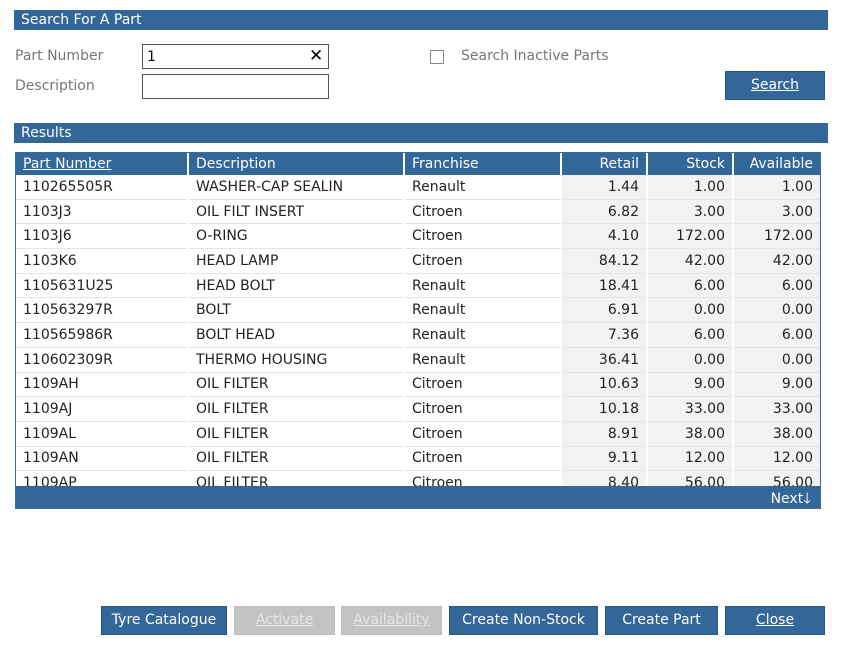 The width and height of the screenshot is (841, 651). What do you see at coordinates (776, 164) in the screenshot?
I see `column-header-available: Available` at bounding box center [776, 164].